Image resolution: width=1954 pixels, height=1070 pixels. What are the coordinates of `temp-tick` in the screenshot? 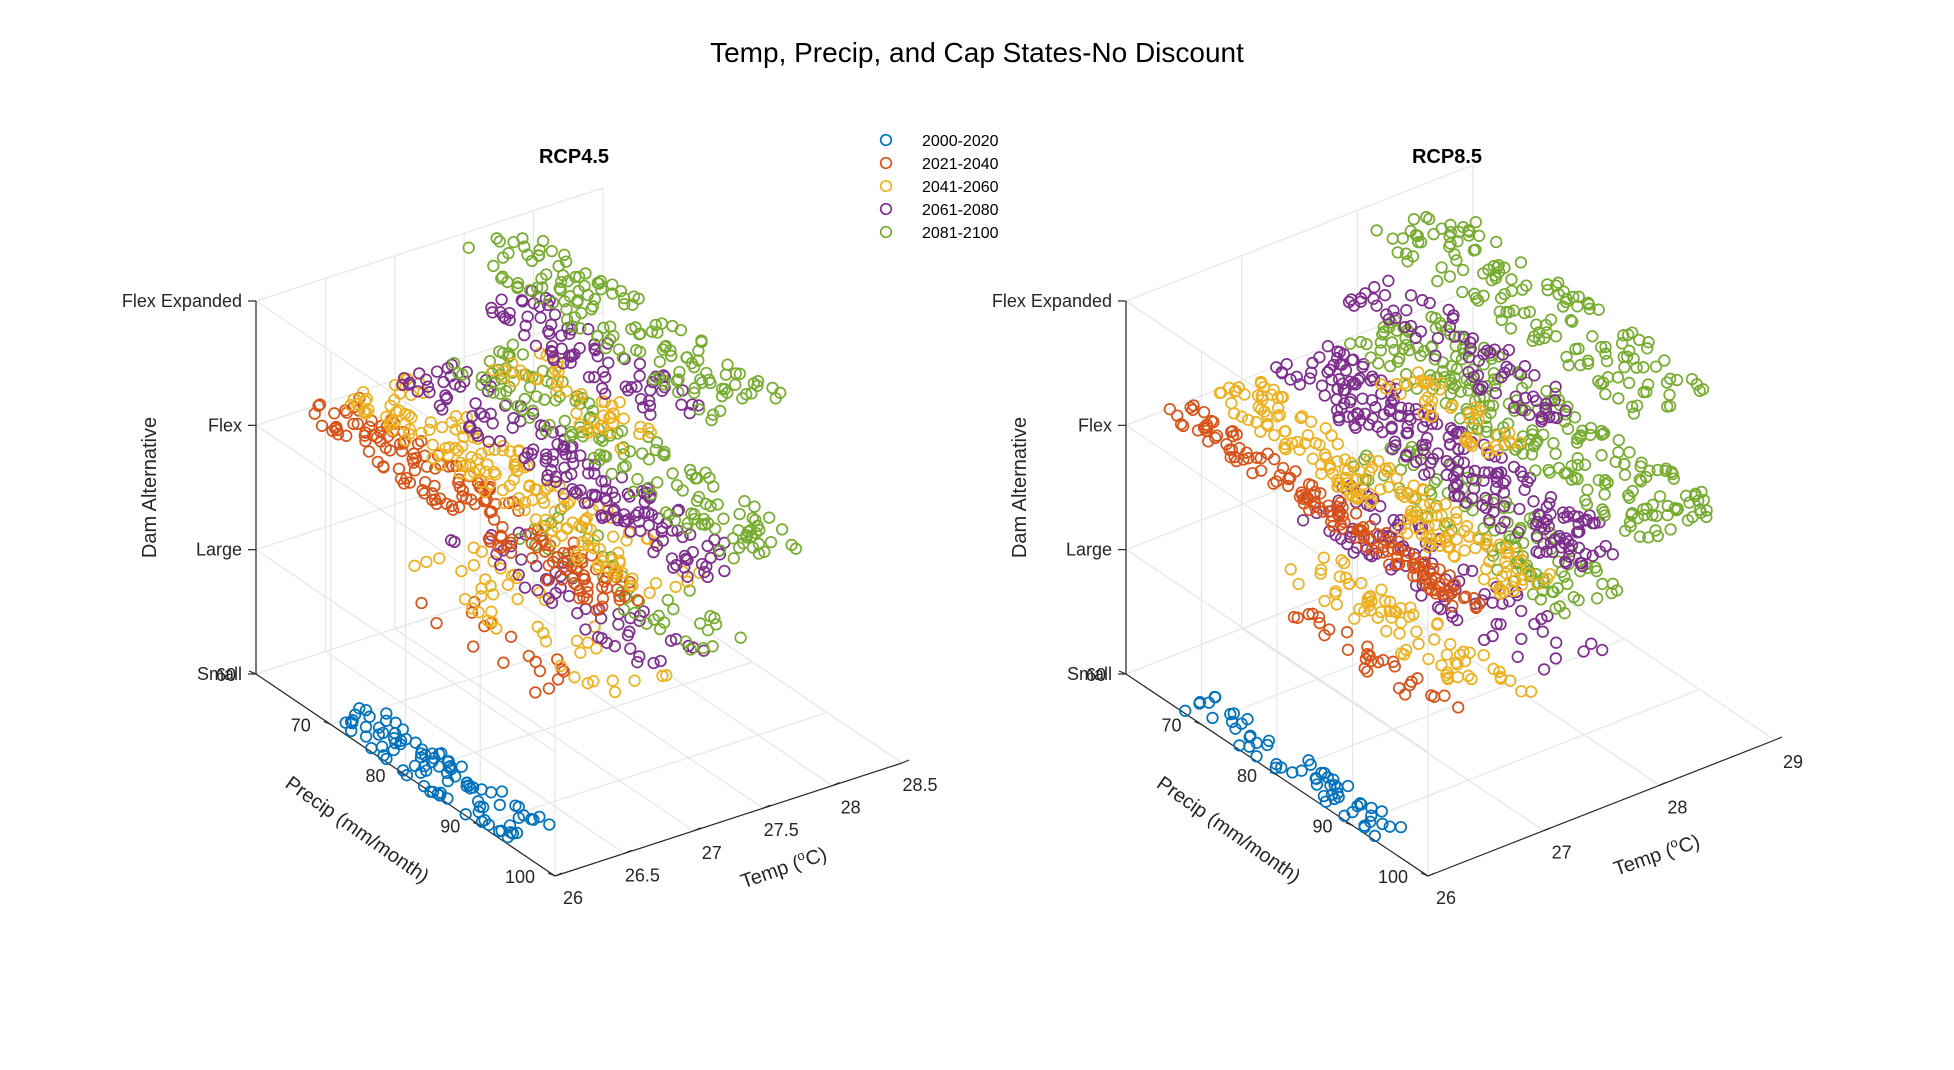 It's located at (697, 829).